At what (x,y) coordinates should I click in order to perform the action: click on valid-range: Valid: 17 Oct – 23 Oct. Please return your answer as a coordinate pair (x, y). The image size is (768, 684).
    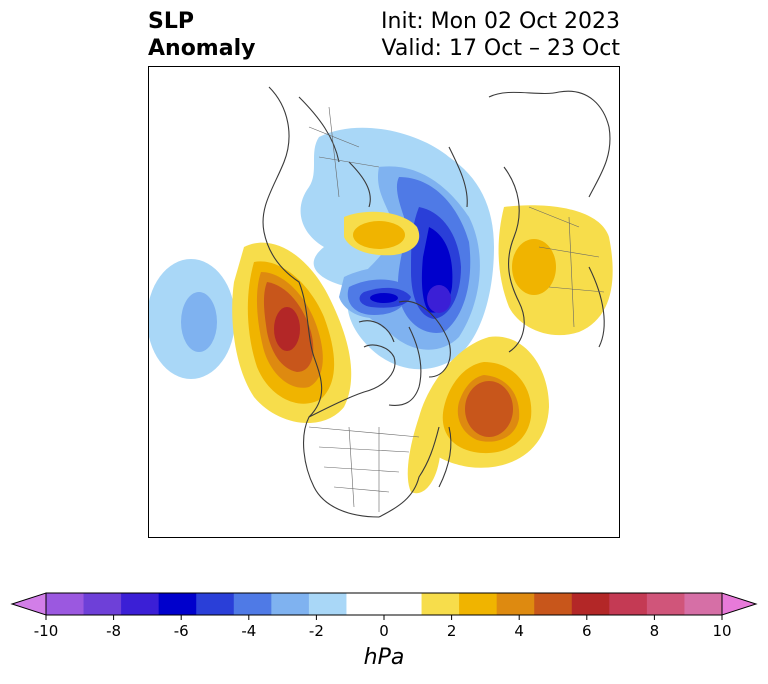
    Looking at the image, I should click on (500, 48).